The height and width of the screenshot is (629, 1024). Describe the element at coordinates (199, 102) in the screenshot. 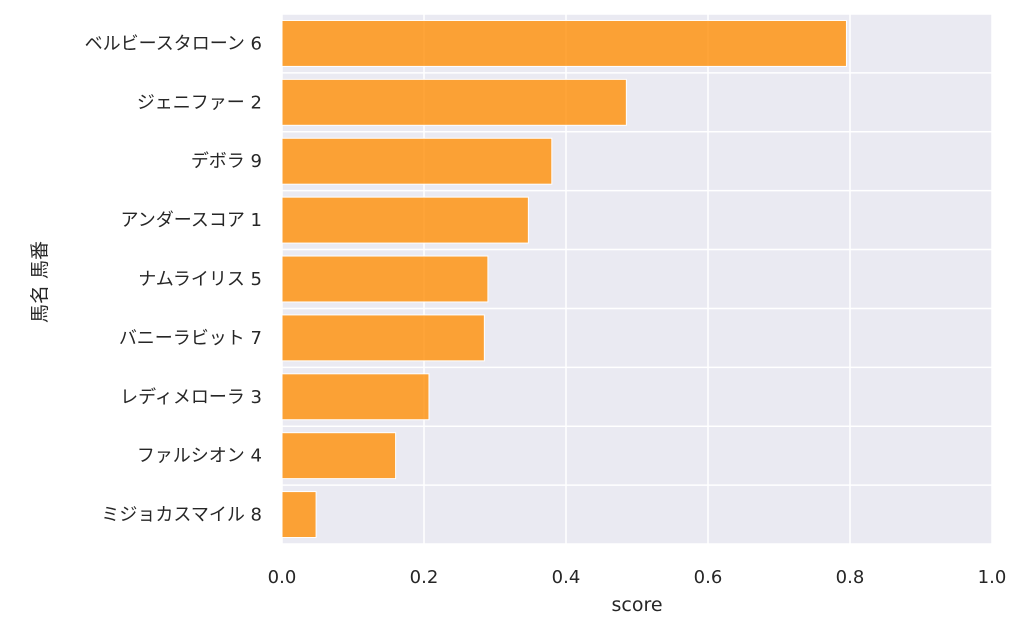

I see `category-label: ジェニファー 2` at that location.